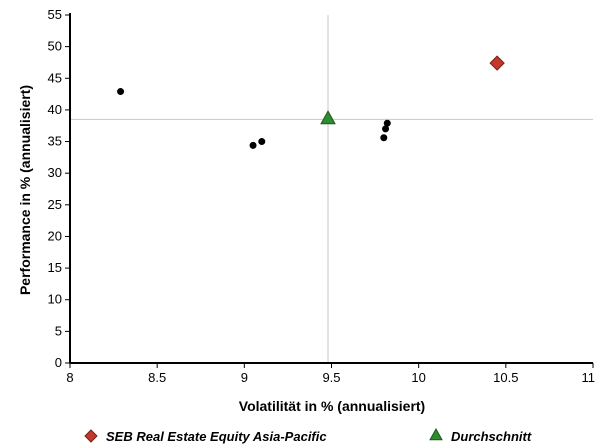 The width and height of the screenshot is (613, 448). I want to click on x-tick-label: 9, so click(244, 377).